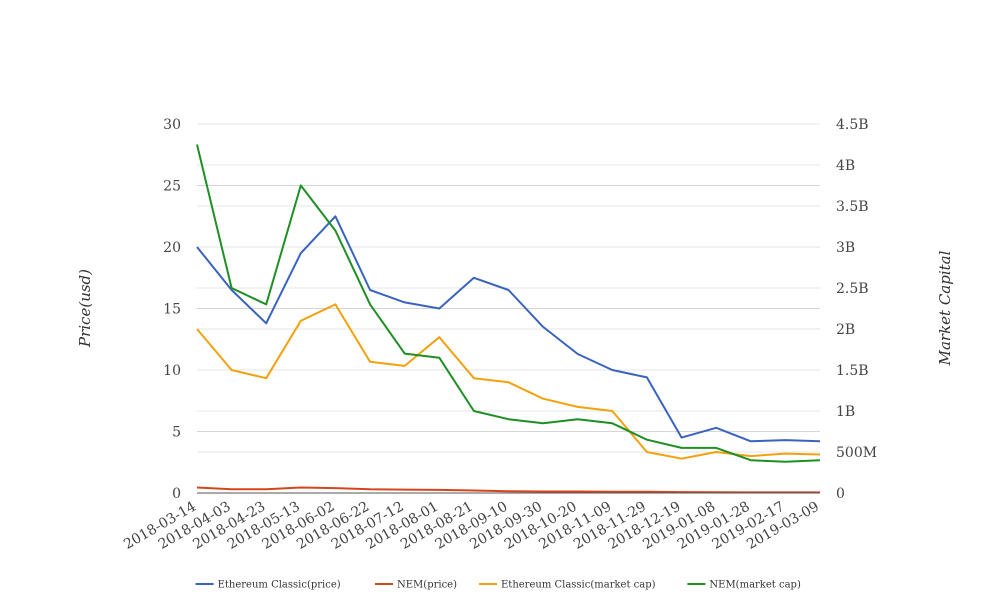  I want to click on y-right-tick-label: 4.5B, so click(852, 125).